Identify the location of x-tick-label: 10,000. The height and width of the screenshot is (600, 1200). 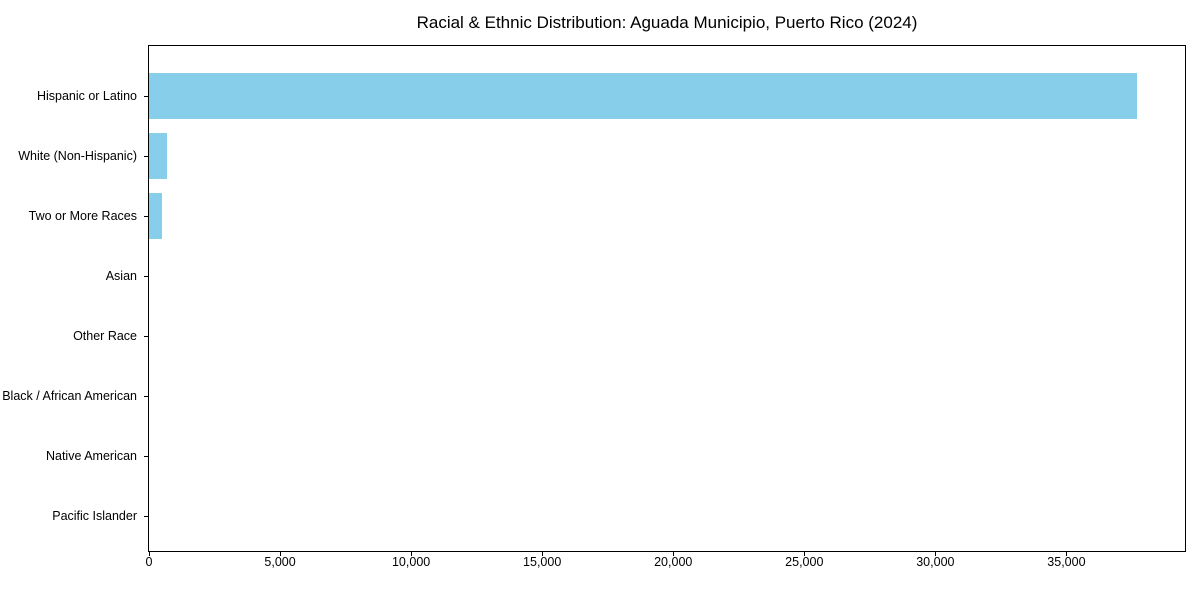
(411, 562).